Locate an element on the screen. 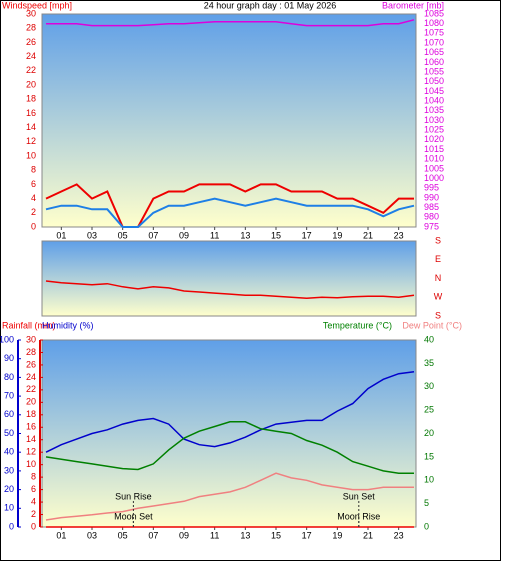 Image resolution: width=529 pixels, height=563 pixels. x-tick-label: 13 is located at coordinates (245, 535).